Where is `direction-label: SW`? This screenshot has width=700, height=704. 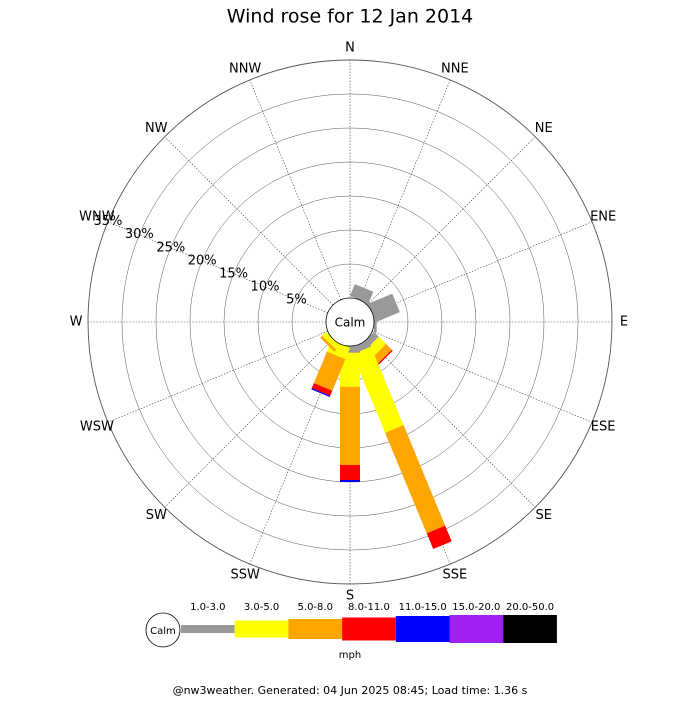
direction-label: SW is located at coordinates (156, 515).